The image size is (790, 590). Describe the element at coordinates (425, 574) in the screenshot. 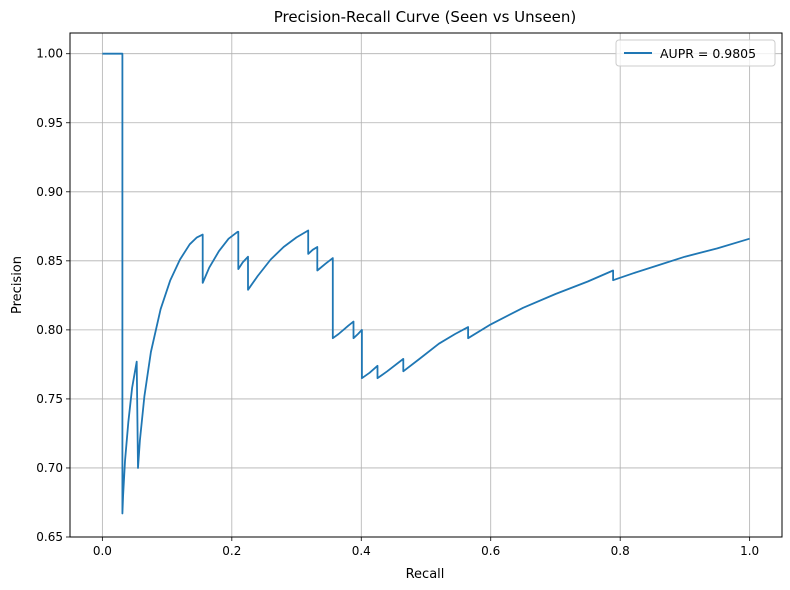

I see `x-axis-label: Recall` at that location.